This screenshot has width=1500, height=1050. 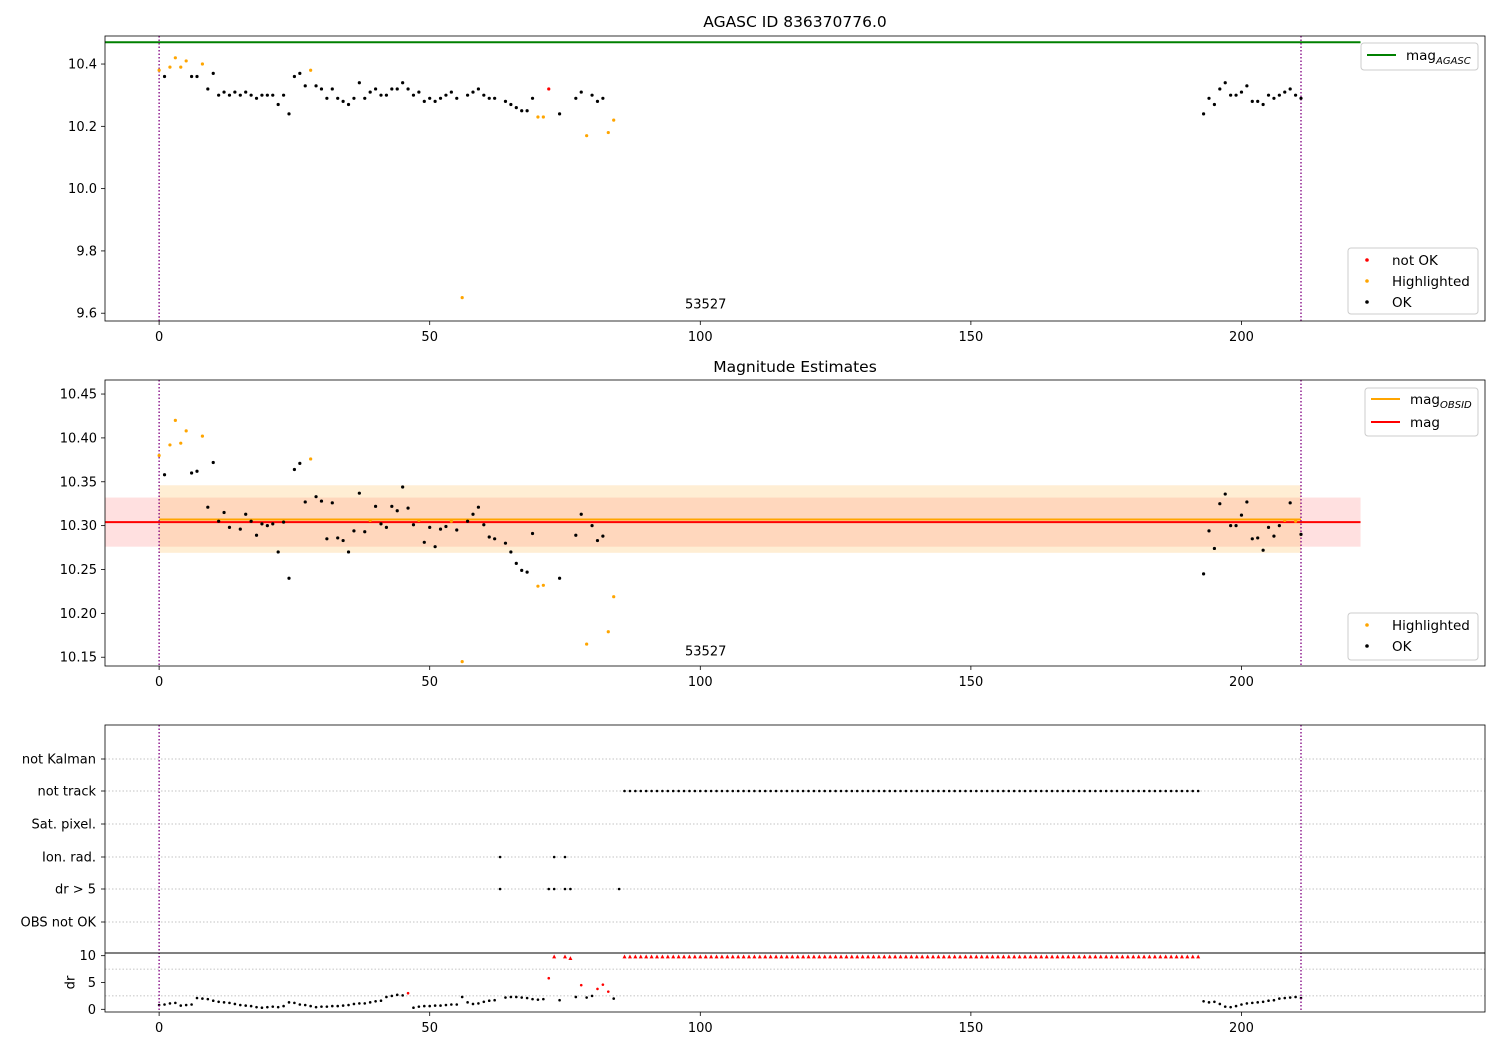 I want to click on y-tick-label: 9.6, so click(x=86, y=314).